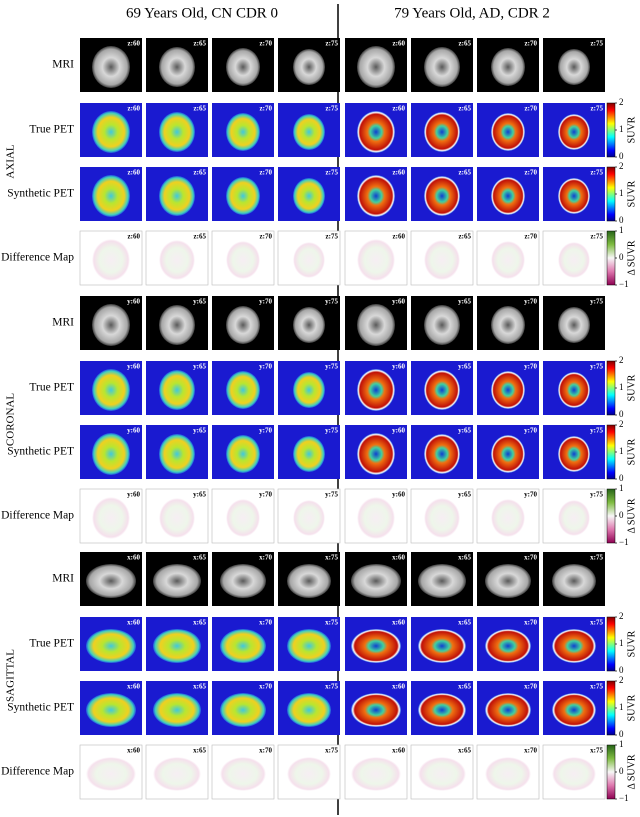  What do you see at coordinates (331, 558) in the screenshot?
I see `slice-label: x:75` at bounding box center [331, 558].